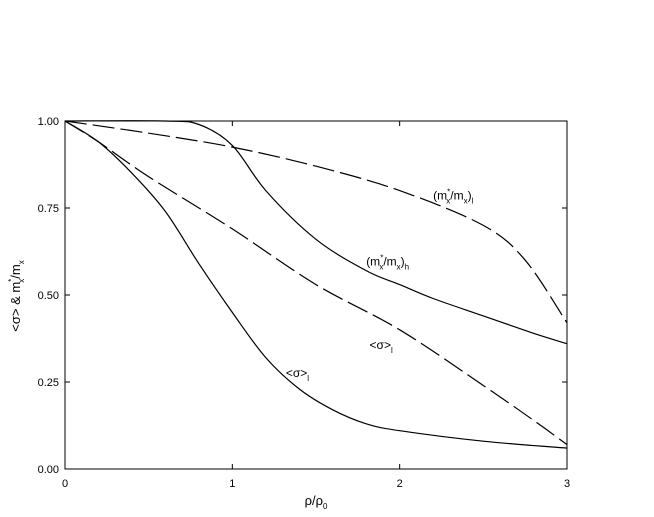  What do you see at coordinates (15, 271) in the screenshot?
I see `y-axis-title-tail: /m` at bounding box center [15, 271].